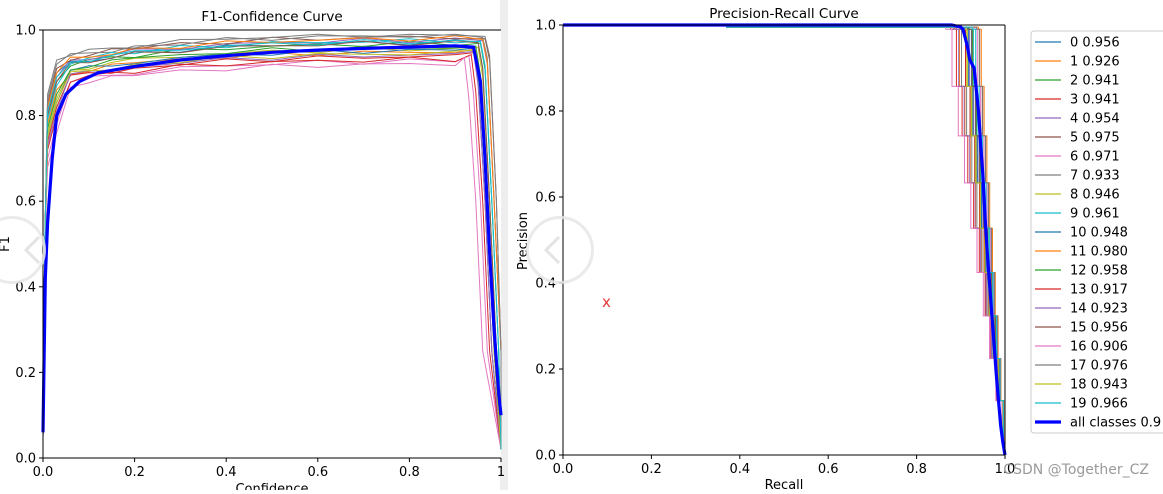 Image resolution: width=1163 pixels, height=494 pixels. Describe the element at coordinates (25, 31) in the screenshot. I see `f1-y-tick-label: 1.0` at that location.